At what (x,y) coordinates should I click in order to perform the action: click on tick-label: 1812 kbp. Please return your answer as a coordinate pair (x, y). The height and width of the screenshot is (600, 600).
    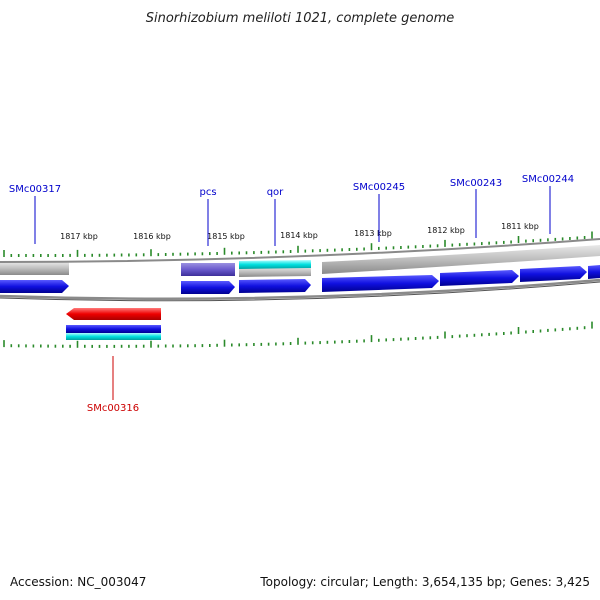
    Looking at the image, I should click on (446, 230).